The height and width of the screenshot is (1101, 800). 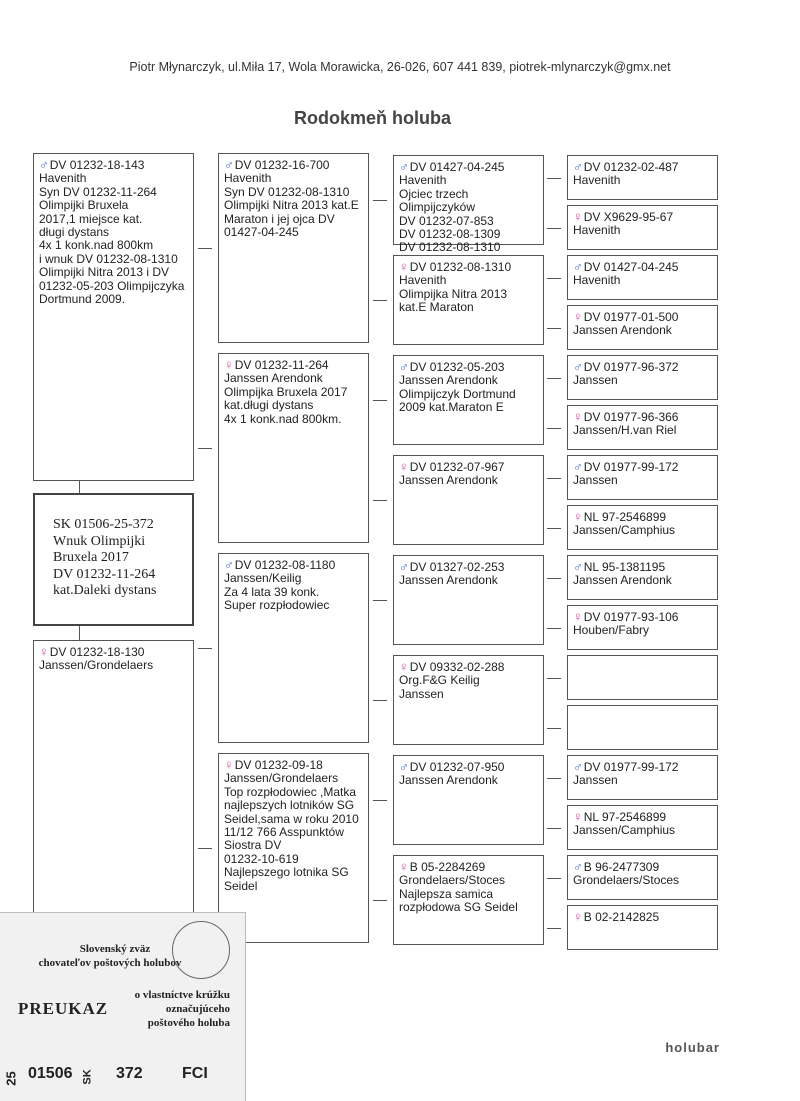 I want to click on pedigree-box: ♀B 02-2142825, so click(x=642, y=927).